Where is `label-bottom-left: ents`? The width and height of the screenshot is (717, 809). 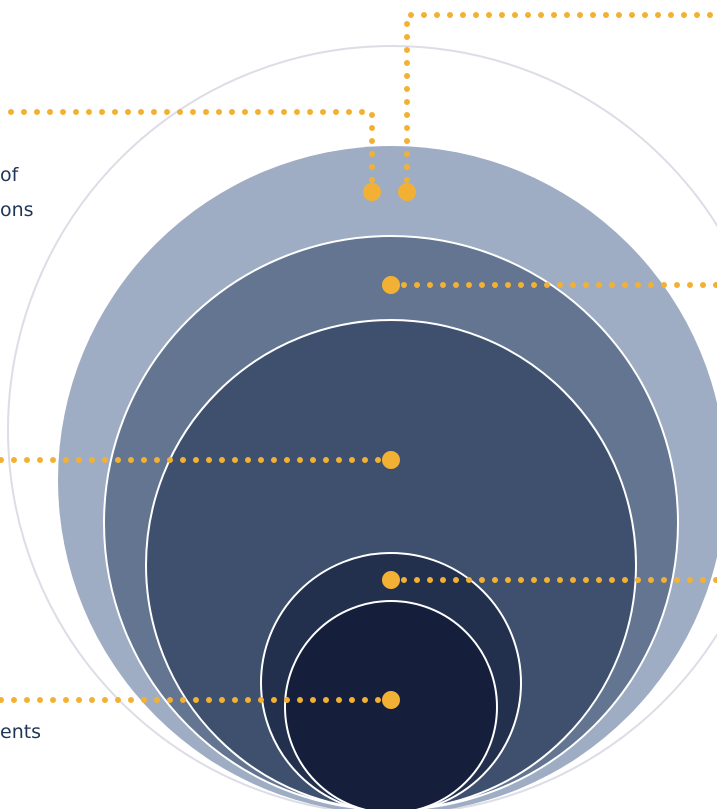 label-bottom-left: ents is located at coordinates (21, 732).